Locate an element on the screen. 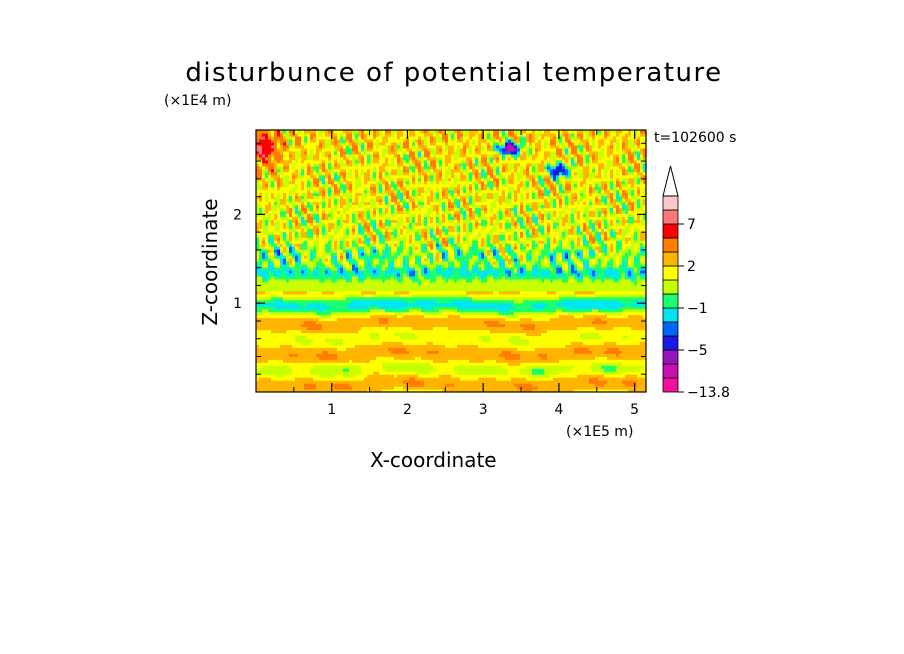 The width and height of the screenshot is (904, 654). x-axis-scale-label: (×1E5 m) is located at coordinates (600, 432).